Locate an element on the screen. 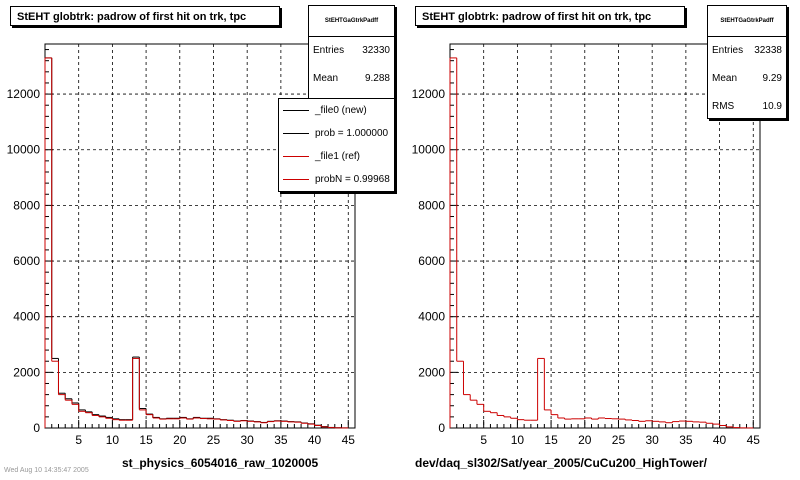 The height and width of the screenshot is (480, 800). left-x-tick-label: 30 is located at coordinates (247, 440).